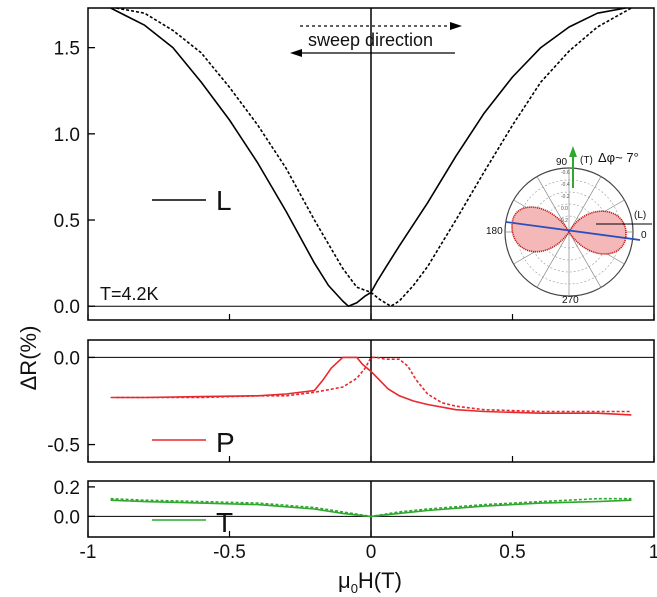  I want to click on panel-t-series, so click(371, 507).